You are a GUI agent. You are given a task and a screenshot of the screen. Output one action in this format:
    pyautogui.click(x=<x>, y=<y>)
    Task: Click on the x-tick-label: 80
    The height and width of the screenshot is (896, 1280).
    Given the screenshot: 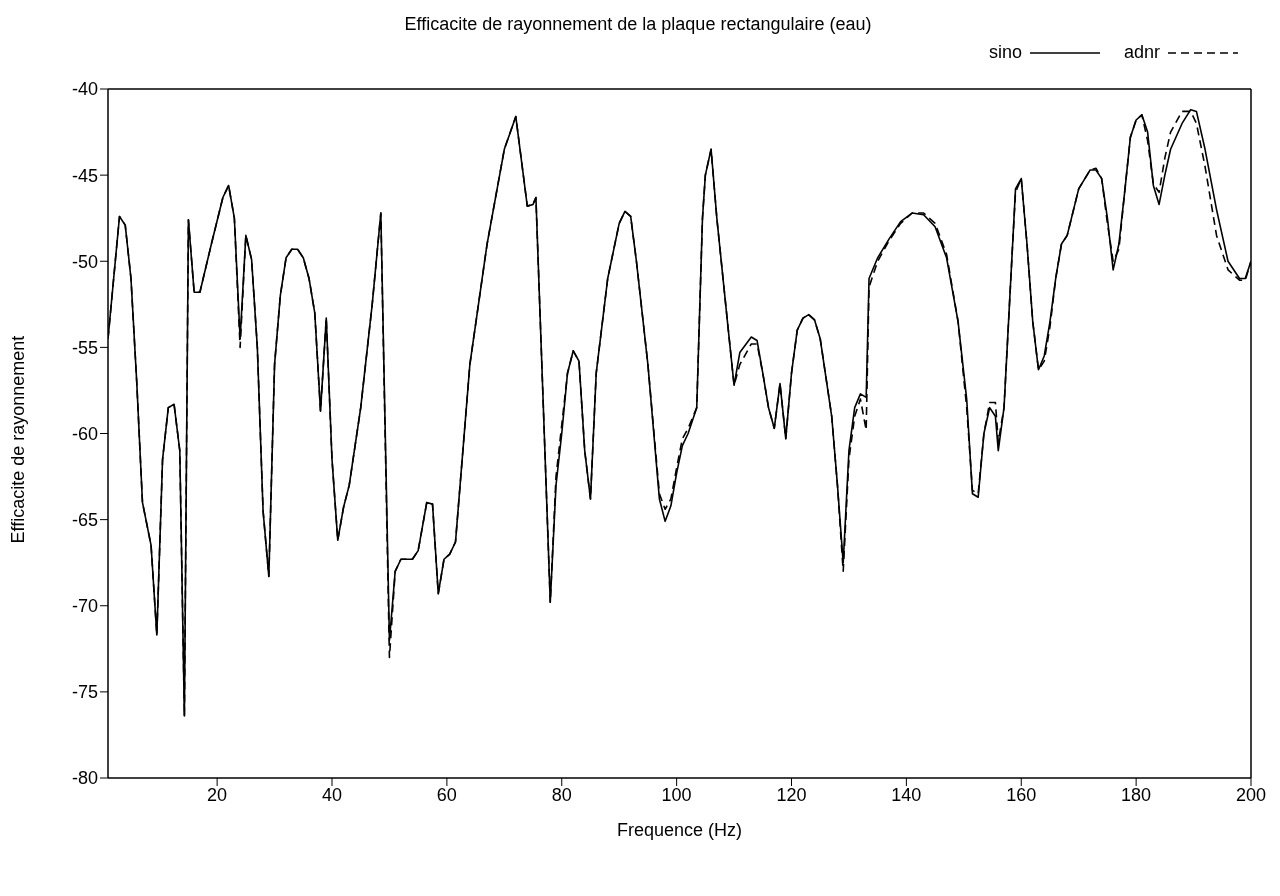 What is the action you would take?
    pyautogui.click(x=561, y=794)
    